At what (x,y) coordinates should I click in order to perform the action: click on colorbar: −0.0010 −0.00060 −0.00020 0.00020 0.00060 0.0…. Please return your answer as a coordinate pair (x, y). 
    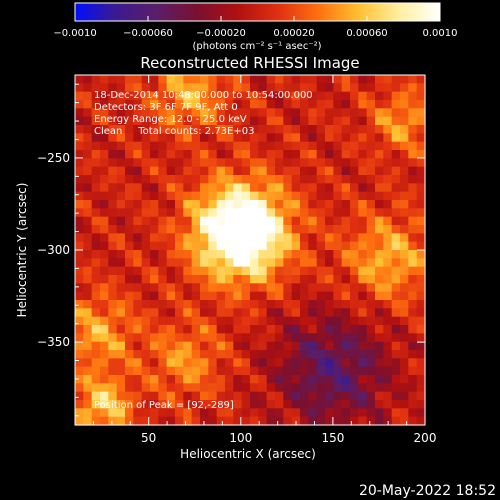
    Looking at the image, I should click on (255, 27).